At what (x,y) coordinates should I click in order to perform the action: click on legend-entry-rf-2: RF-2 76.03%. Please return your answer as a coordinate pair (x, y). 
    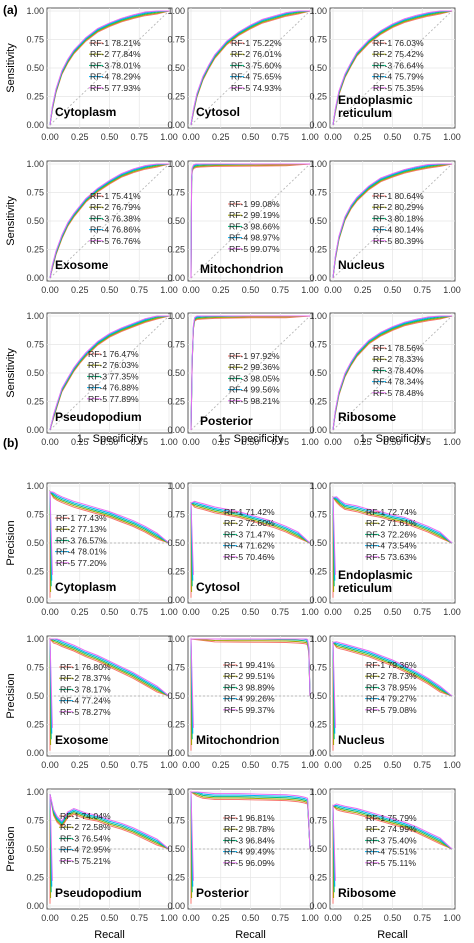
    Looking at the image, I should click on (113, 365).